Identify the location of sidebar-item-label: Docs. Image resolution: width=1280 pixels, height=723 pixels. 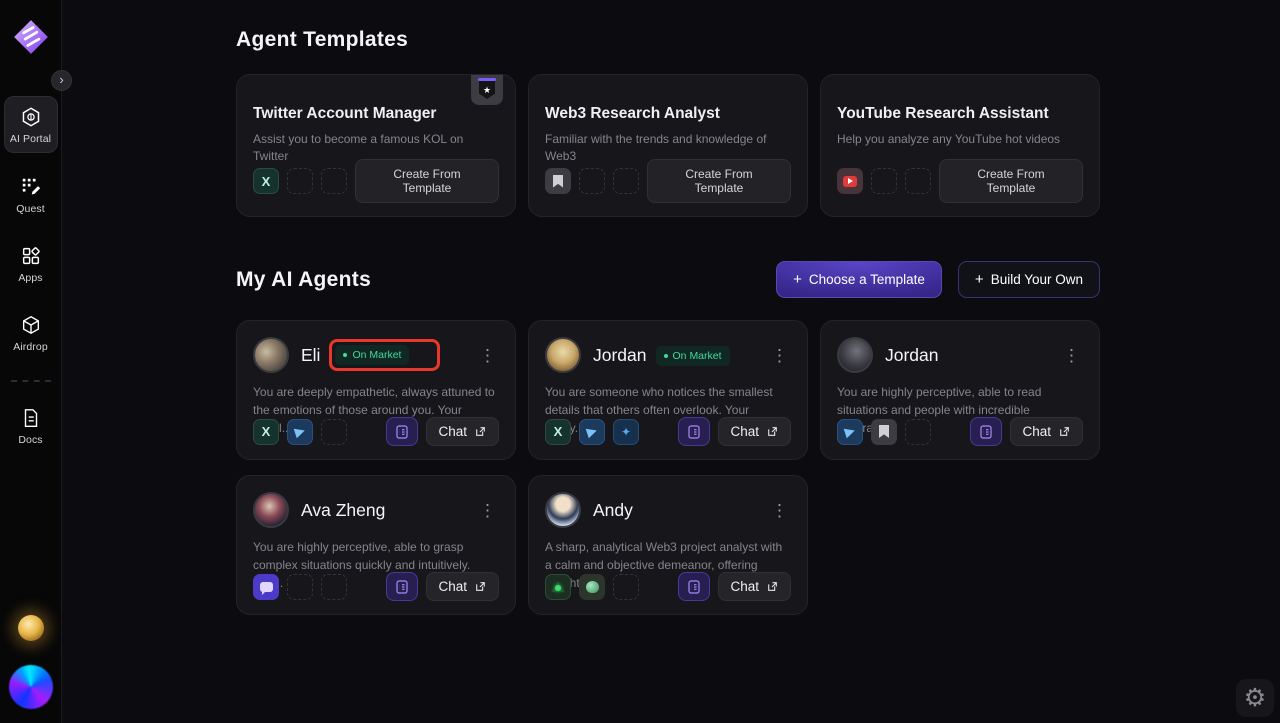
(30, 440).